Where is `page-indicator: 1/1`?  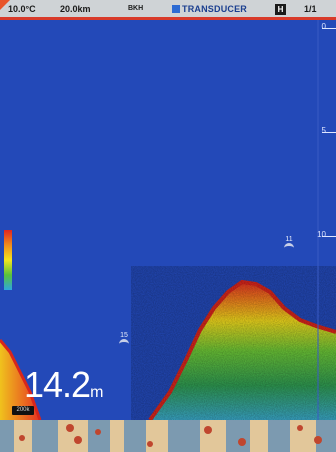
page-indicator: 1/1 is located at coordinates (310, 9).